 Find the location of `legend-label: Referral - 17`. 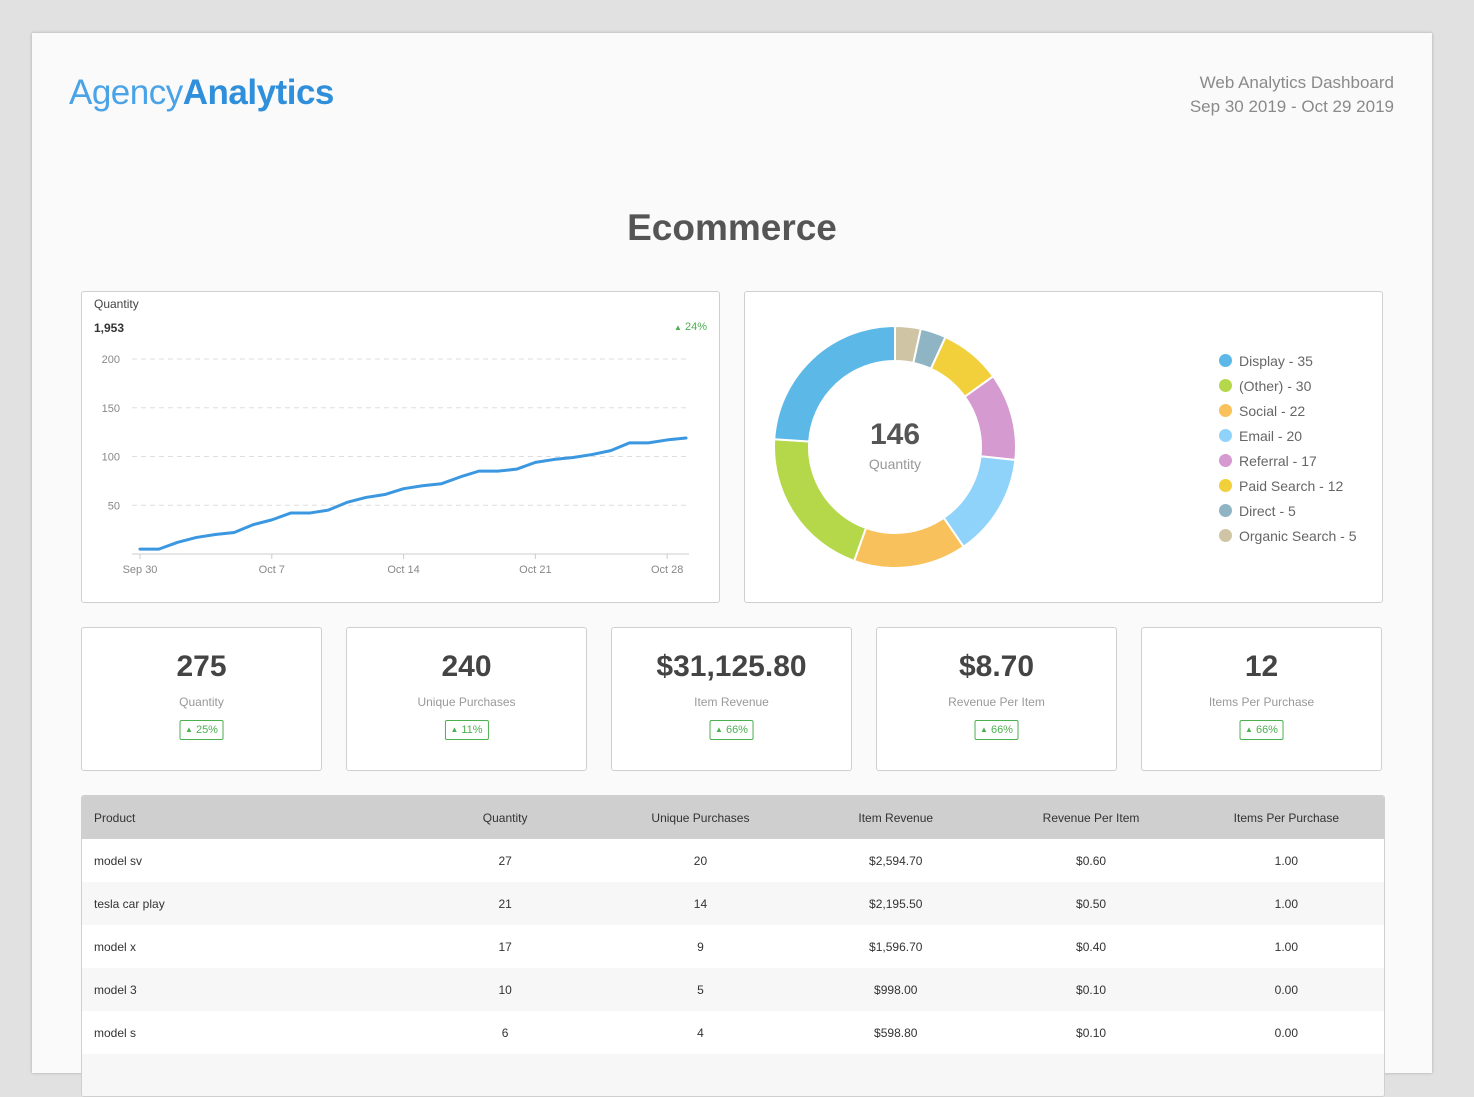

legend-label: Referral - 17 is located at coordinates (1278, 460).